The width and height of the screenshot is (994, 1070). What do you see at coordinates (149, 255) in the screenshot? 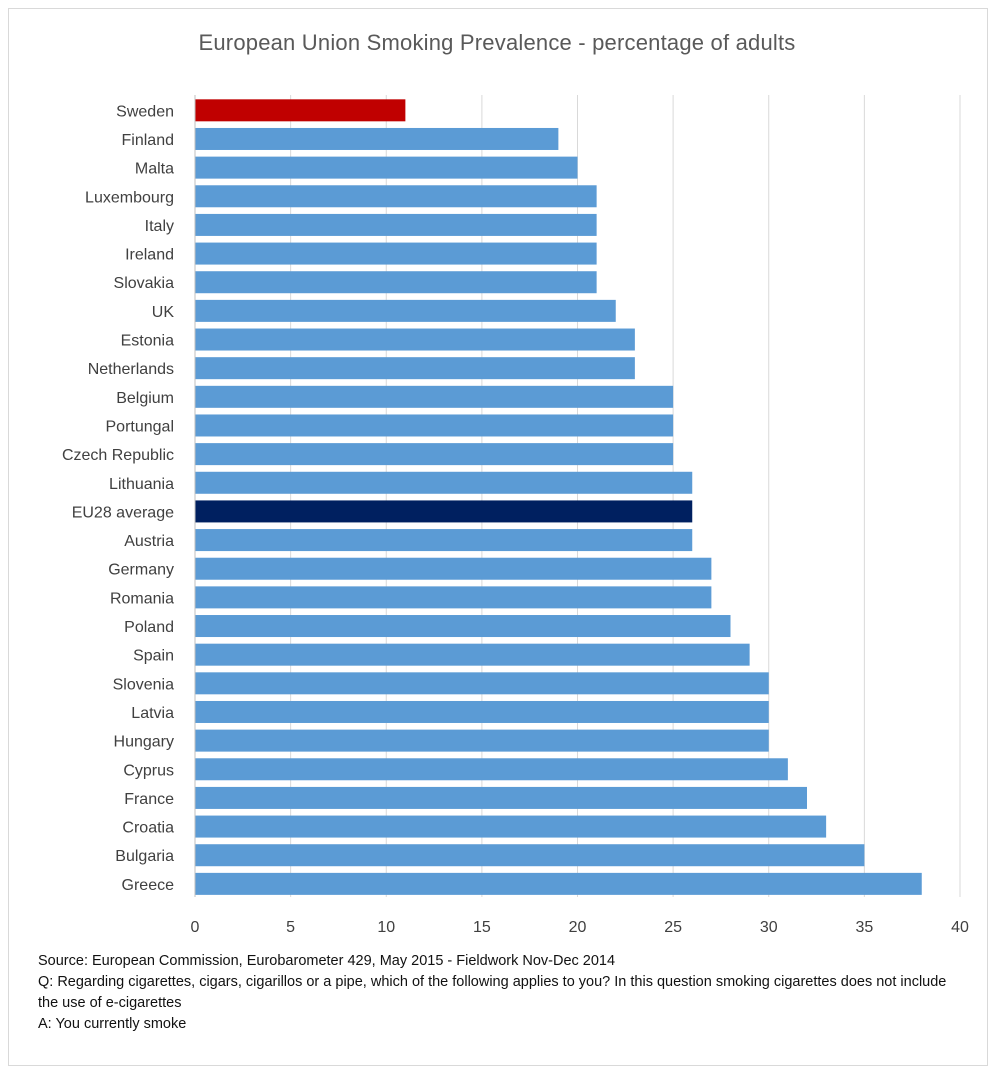
I see `category-label: Ireland` at bounding box center [149, 255].